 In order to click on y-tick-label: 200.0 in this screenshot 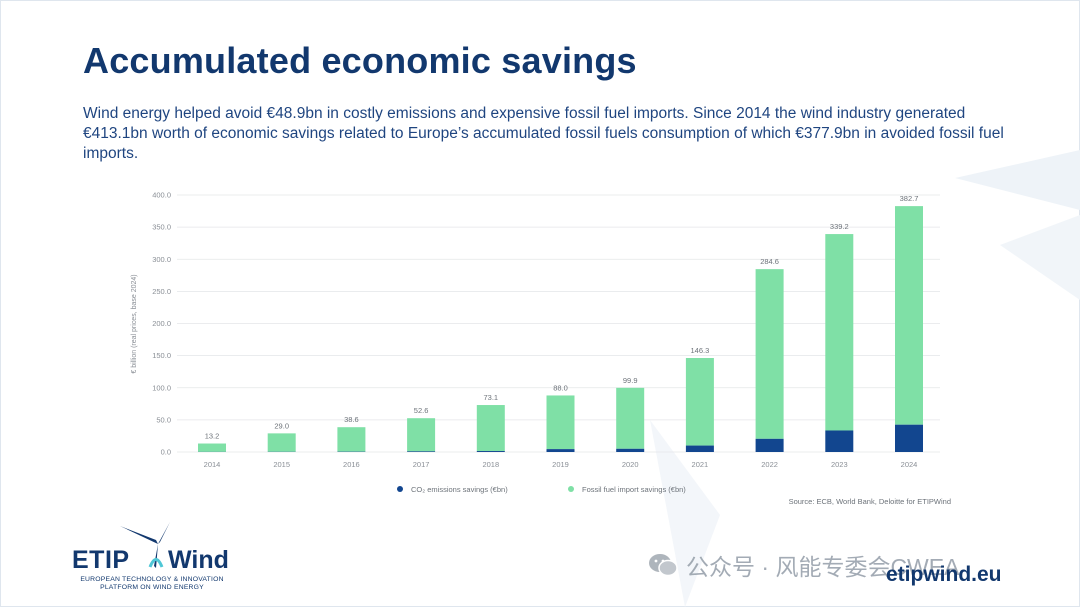, I will do `click(161, 323)`.